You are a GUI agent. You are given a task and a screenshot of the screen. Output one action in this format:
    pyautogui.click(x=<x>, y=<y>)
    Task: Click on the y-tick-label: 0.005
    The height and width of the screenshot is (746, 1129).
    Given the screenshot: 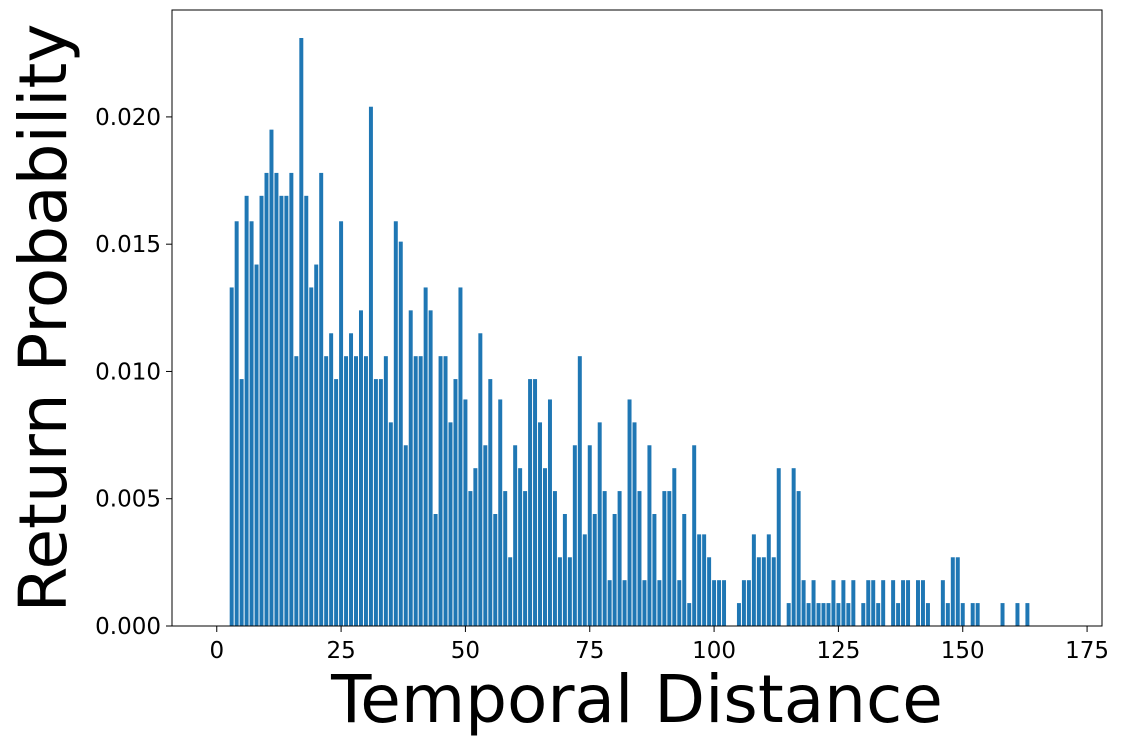 What is the action you would take?
    pyautogui.click(x=128, y=500)
    